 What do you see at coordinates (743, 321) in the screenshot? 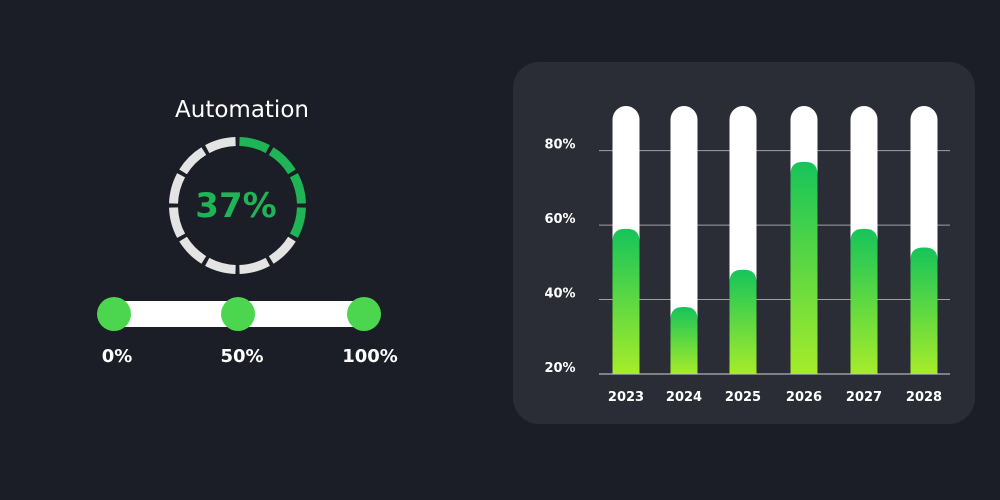
I see `bar-2025` at bounding box center [743, 321].